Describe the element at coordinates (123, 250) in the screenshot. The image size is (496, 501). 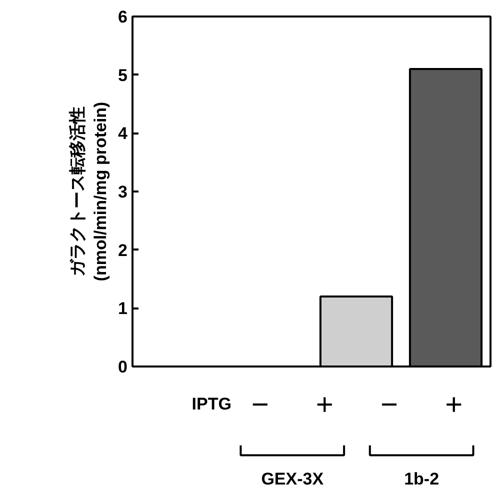
I see `y-tick-label: 2` at that location.